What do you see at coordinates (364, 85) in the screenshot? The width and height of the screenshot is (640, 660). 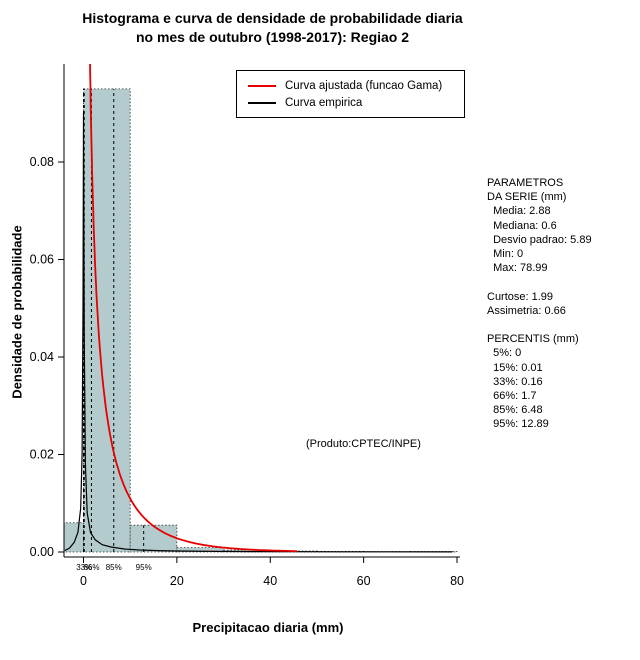 I see `legend-item-label: Curva ajustada (funcao Gama)` at bounding box center [364, 85].